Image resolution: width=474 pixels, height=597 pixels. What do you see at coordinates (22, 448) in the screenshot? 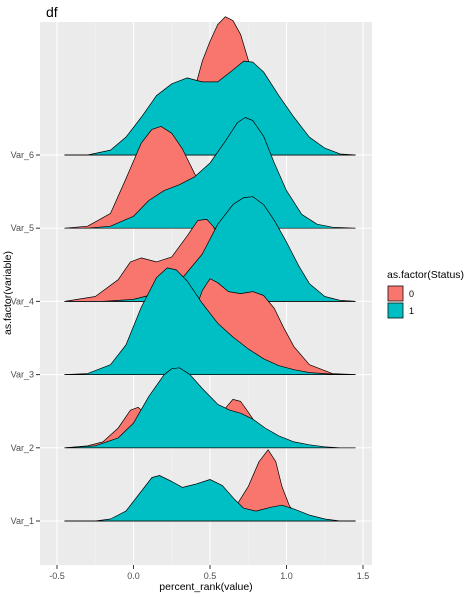
I see `y-tick-label: Var_2` at bounding box center [22, 448].